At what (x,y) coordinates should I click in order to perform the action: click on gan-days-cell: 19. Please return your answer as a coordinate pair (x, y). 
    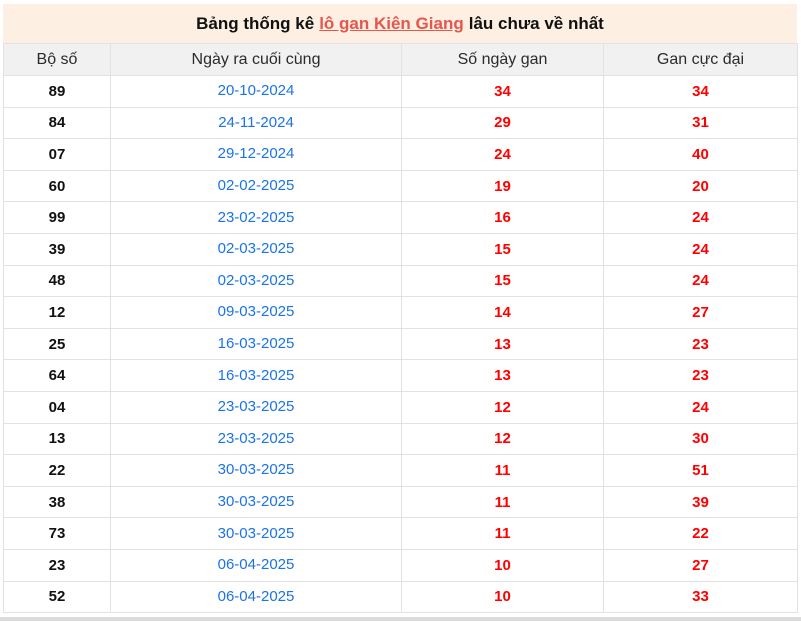
    Looking at the image, I should click on (502, 186).